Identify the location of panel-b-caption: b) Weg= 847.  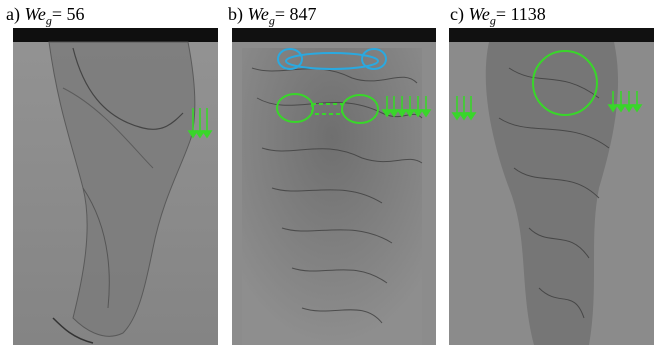
(272, 17).